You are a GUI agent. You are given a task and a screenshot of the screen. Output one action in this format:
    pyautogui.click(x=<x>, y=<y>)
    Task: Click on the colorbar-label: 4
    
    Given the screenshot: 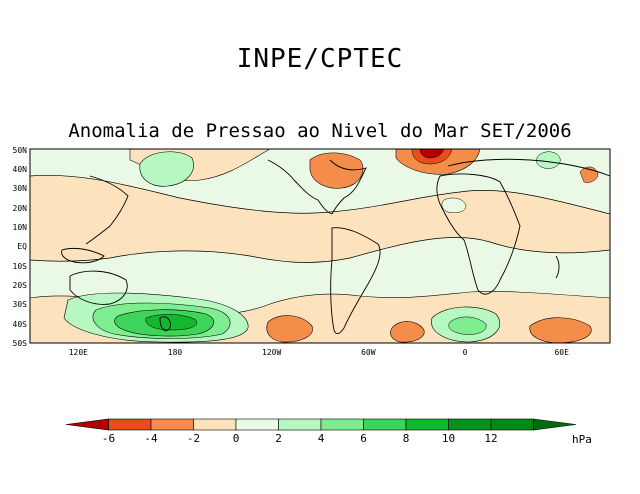 What is the action you would take?
    pyautogui.click(x=321, y=438)
    